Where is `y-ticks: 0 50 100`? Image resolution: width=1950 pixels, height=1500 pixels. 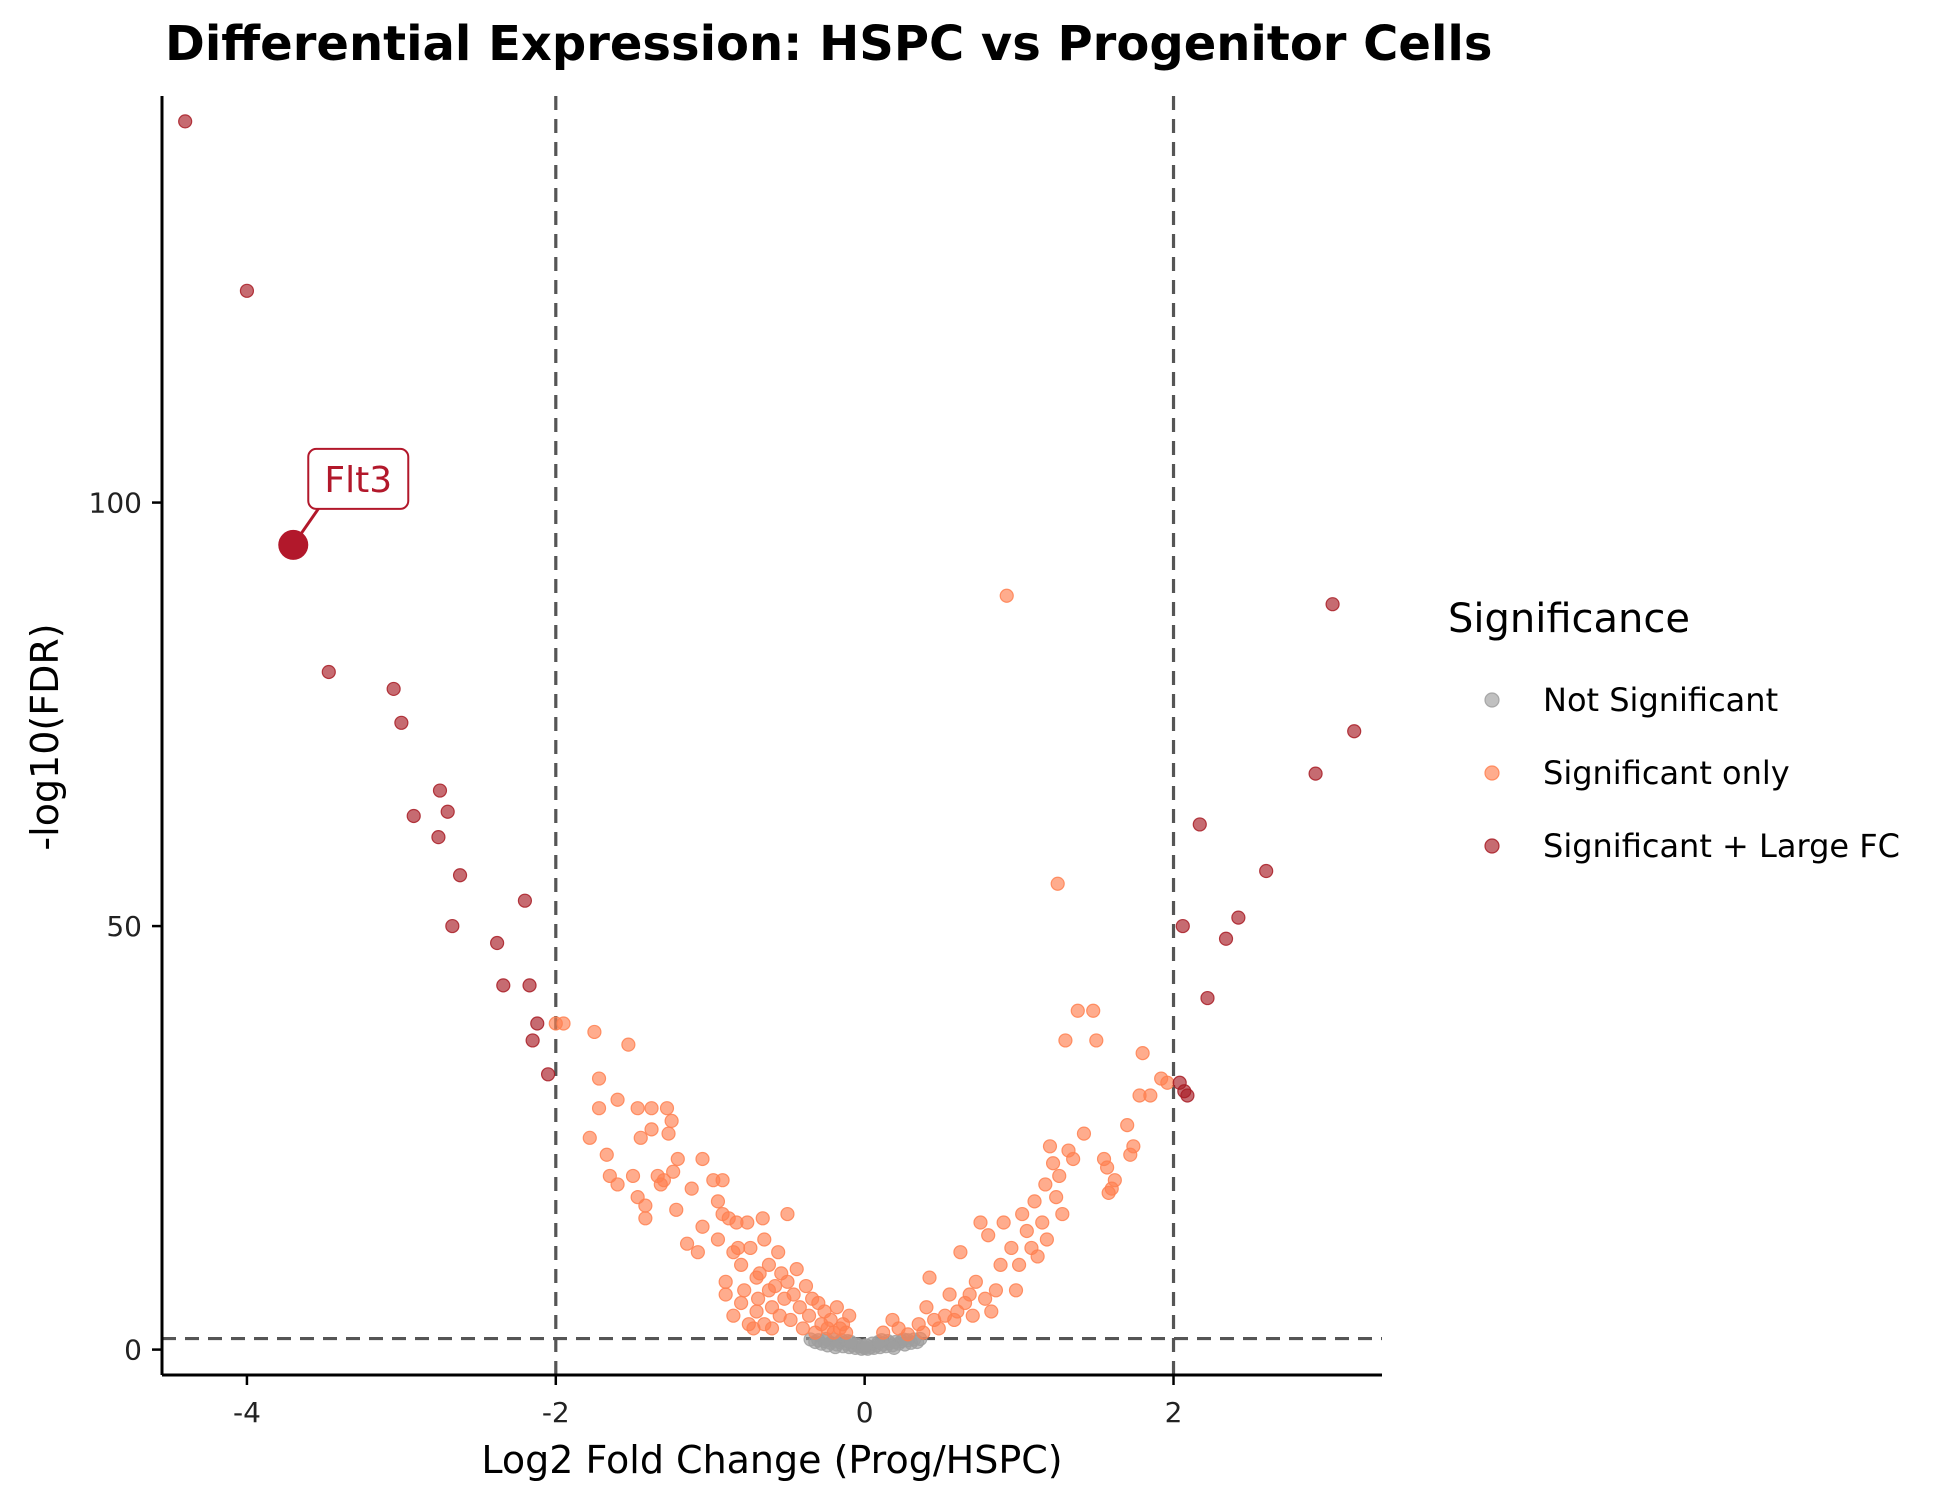
y-ticks: 0 50 100 is located at coordinates (125, 927).